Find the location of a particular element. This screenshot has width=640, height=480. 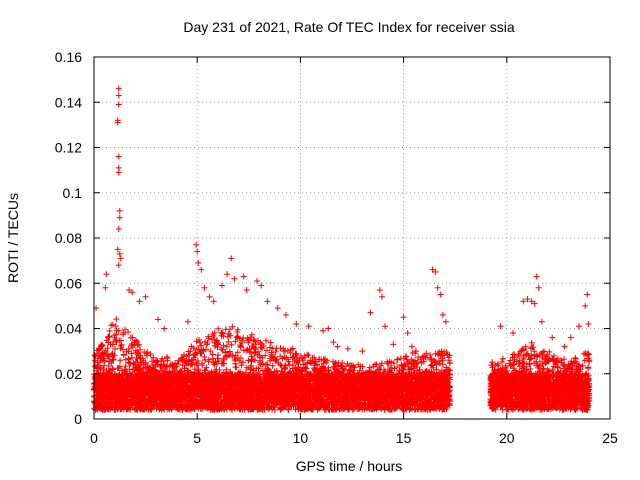

y-tick-label: 0.04 is located at coordinates (68, 329).